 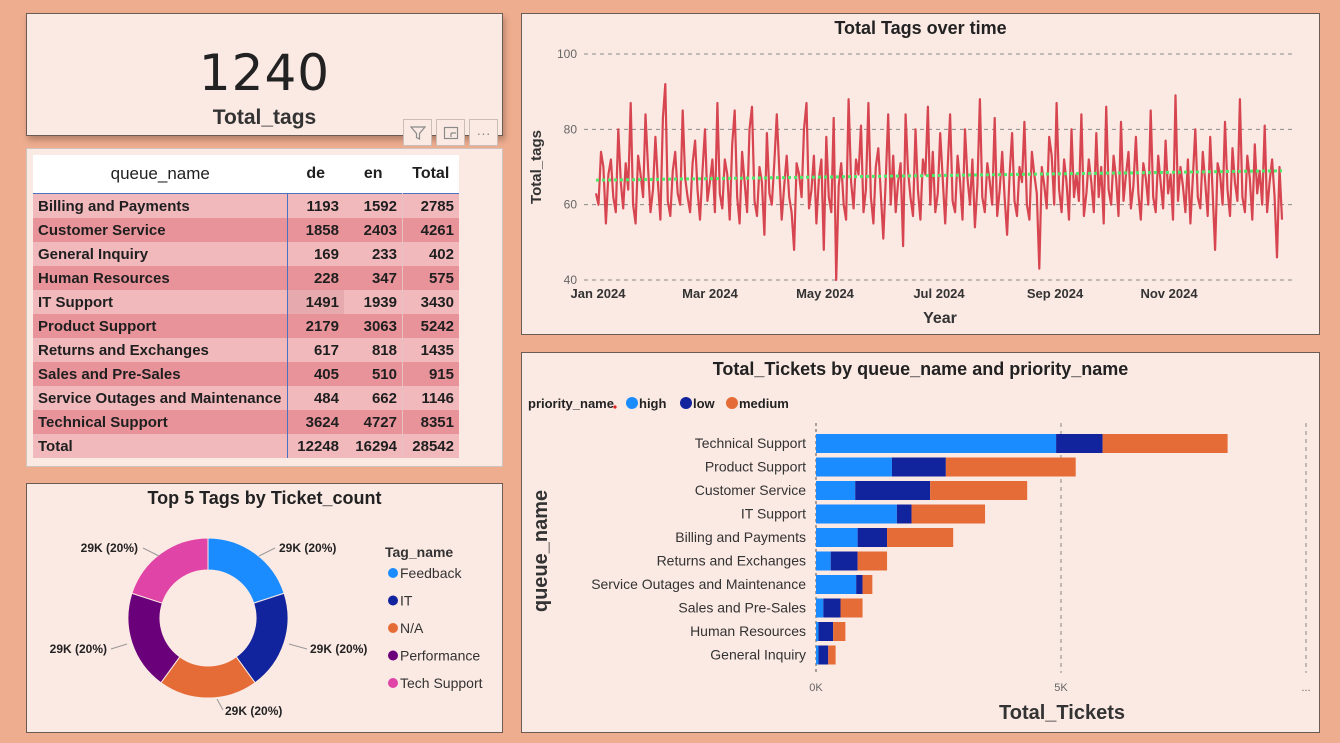 I want to click on table-row: Human Resources 228 347 575, so click(x=246, y=278).